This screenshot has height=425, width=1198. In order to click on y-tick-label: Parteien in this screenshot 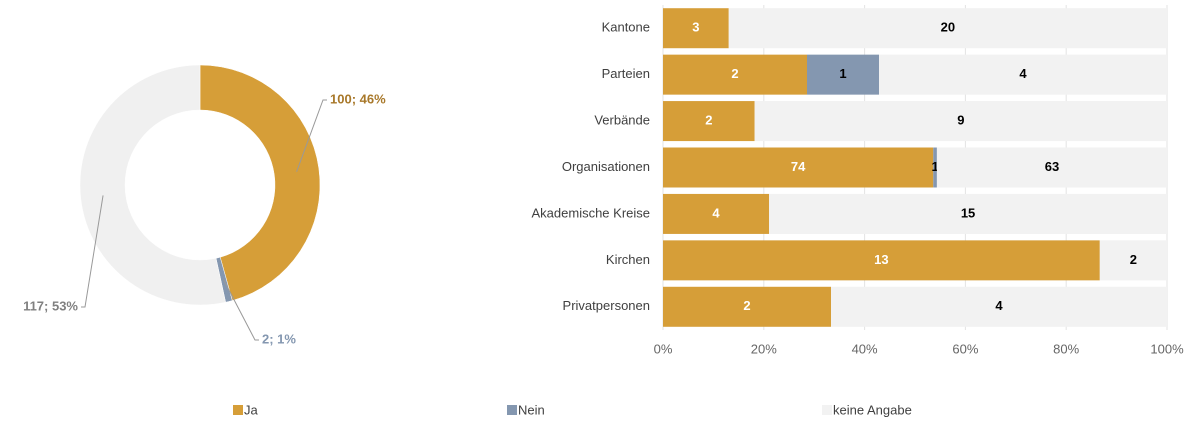, I will do `click(626, 73)`.